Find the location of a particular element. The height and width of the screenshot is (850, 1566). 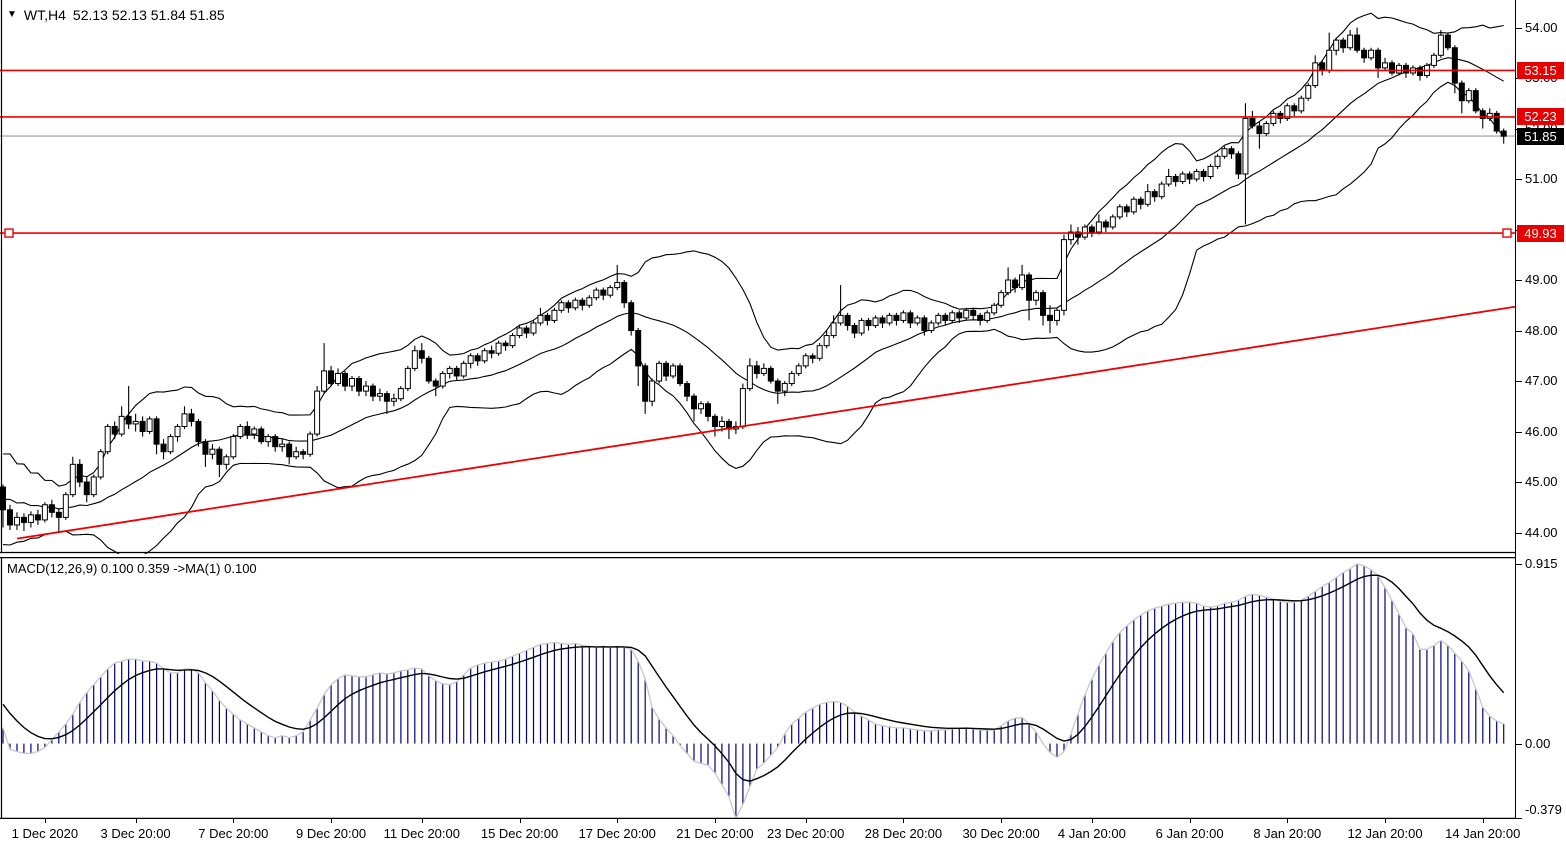

ohlc-quote-label: 52.13 52.13 51.84 51.85 is located at coordinates (148, 15).